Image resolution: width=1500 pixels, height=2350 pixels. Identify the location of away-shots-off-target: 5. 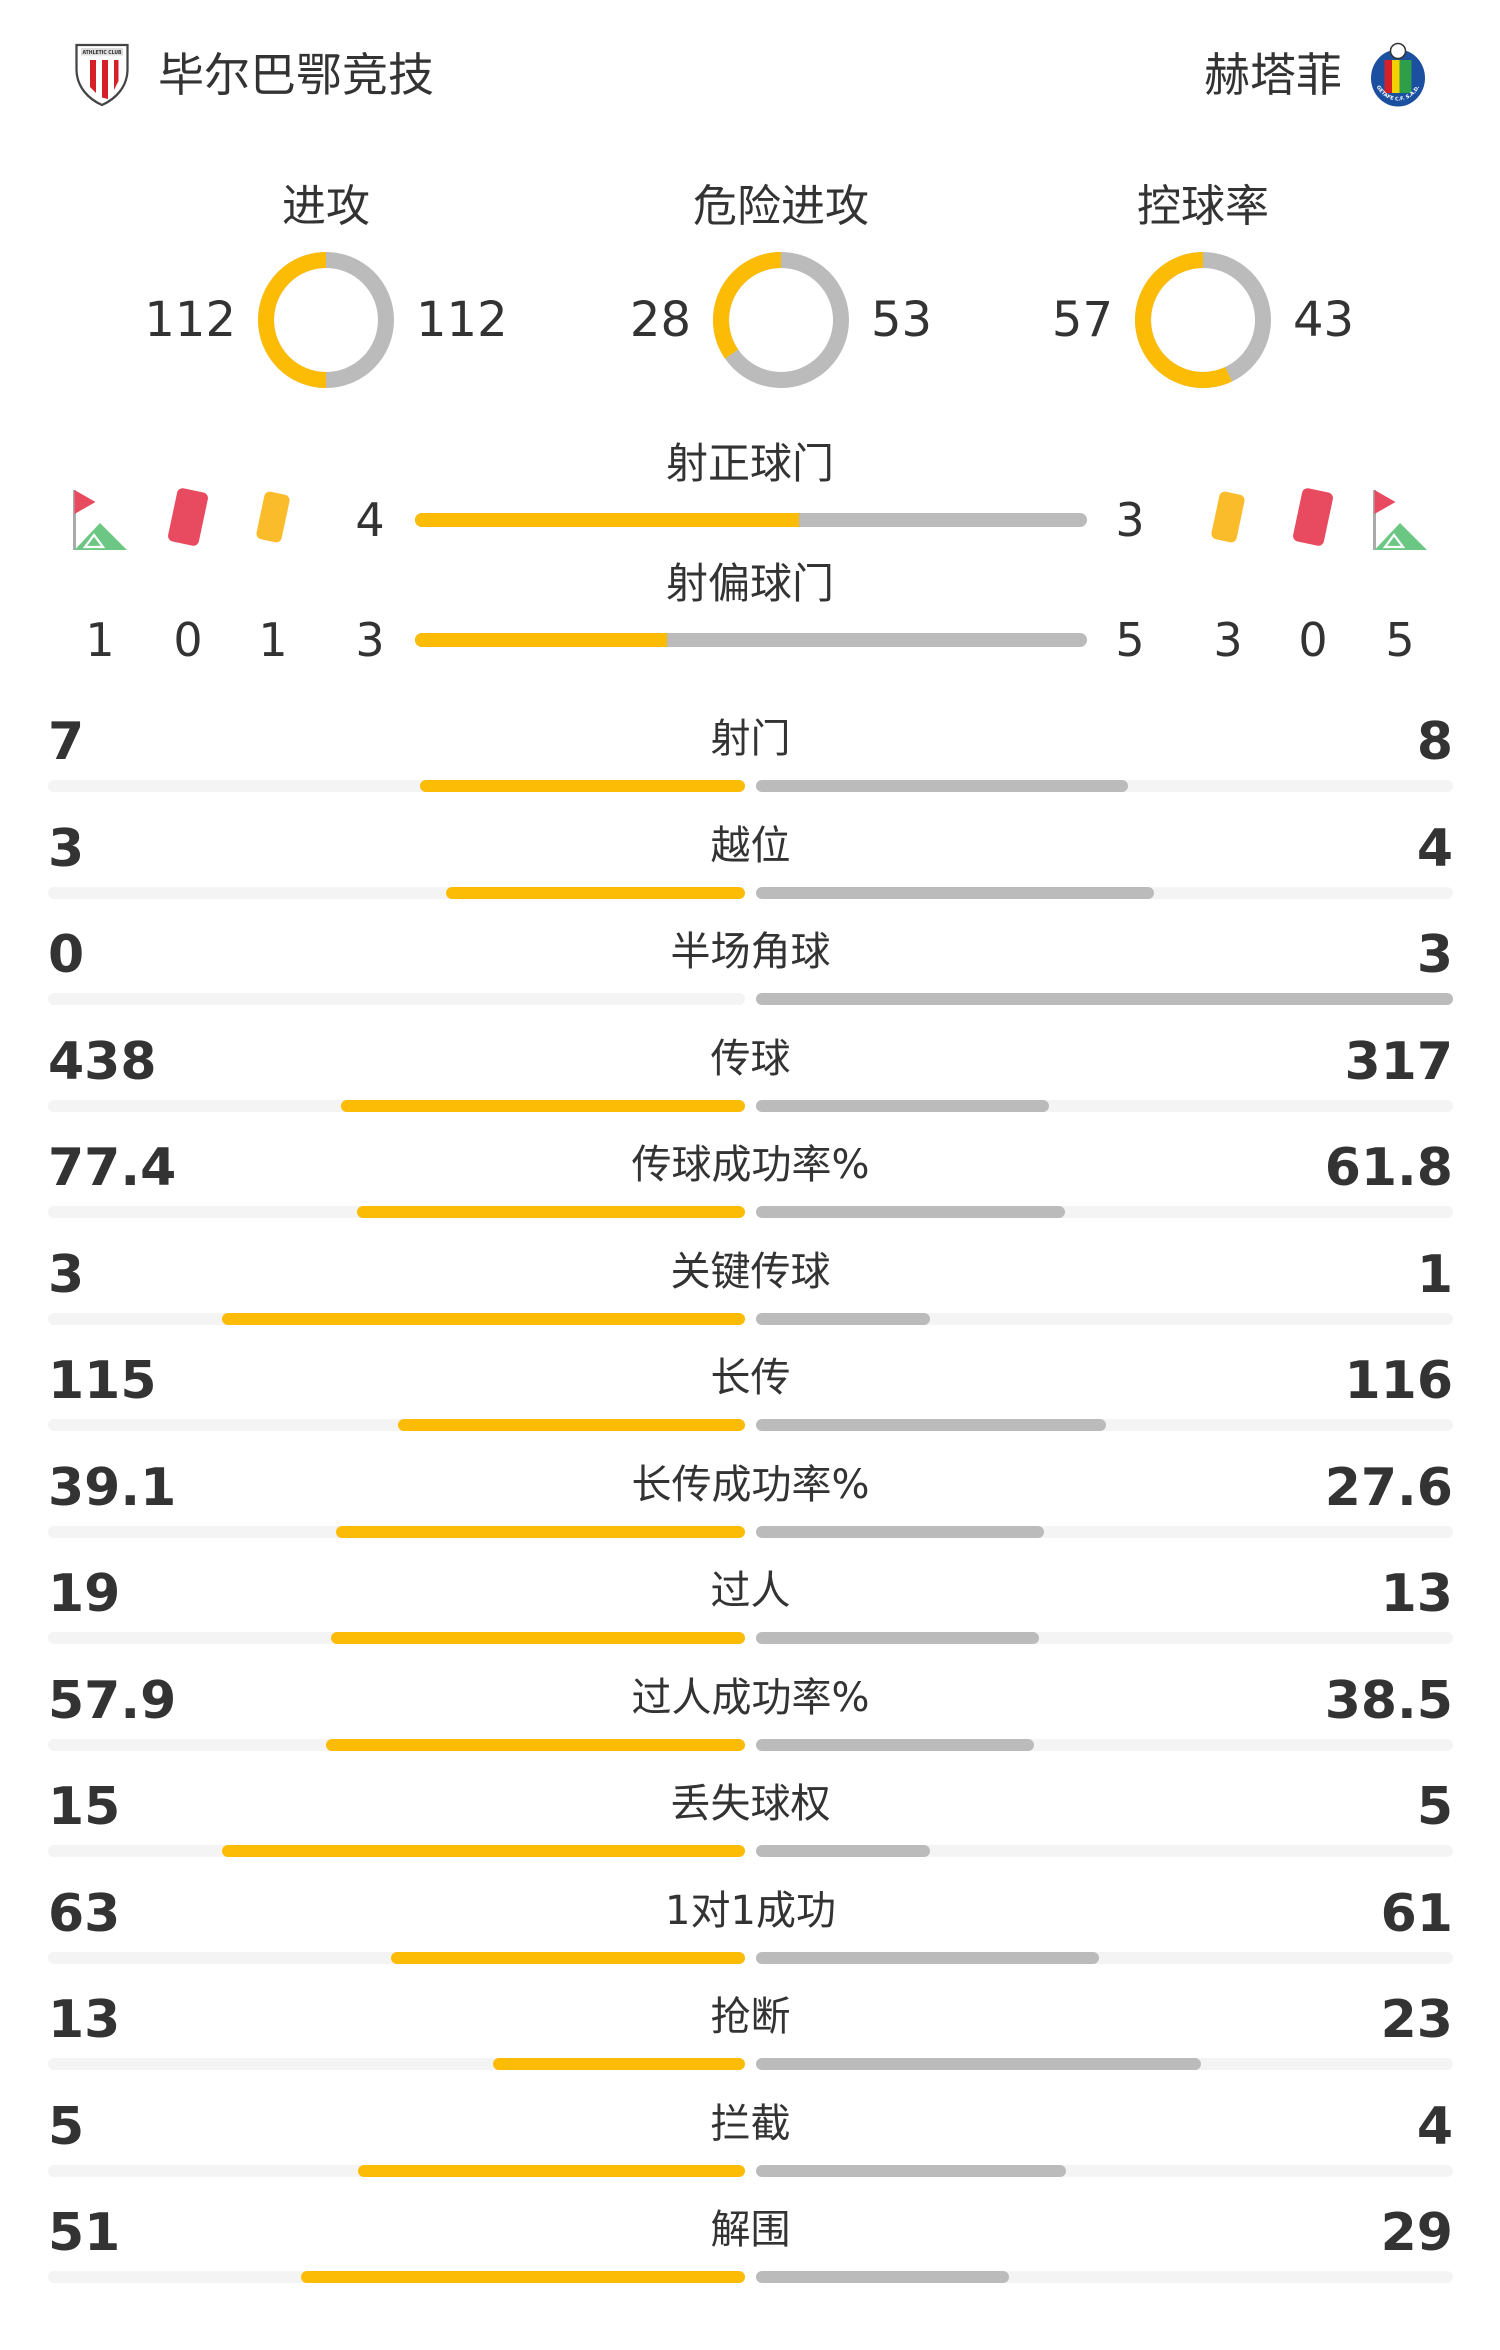
(1130, 640).